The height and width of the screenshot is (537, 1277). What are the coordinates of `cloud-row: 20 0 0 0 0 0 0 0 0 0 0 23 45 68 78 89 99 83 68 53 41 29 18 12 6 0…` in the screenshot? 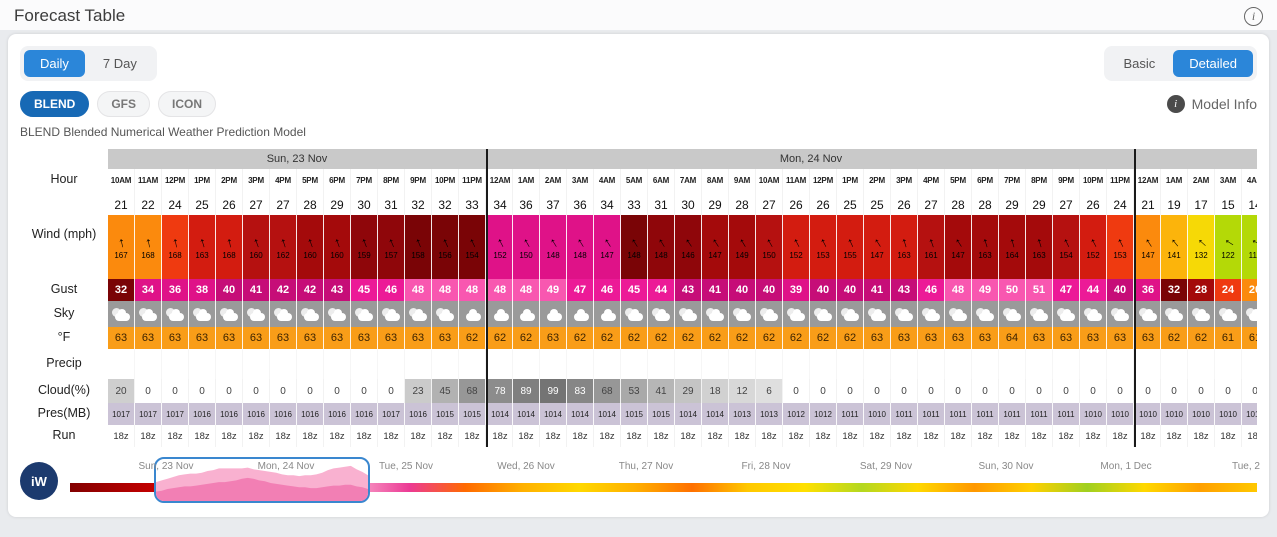 It's located at (682, 391).